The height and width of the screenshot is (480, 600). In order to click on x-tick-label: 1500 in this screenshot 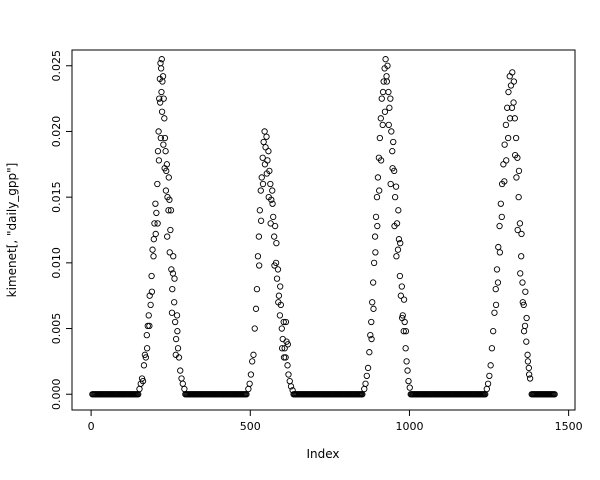, I will do `click(569, 426)`.